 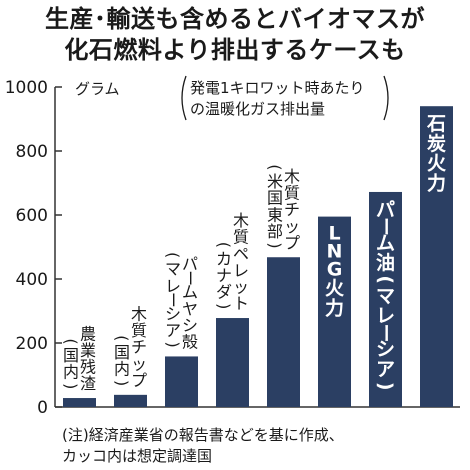 I want to click on chart-subtitle-line: の温暖化ガス排出量, so click(x=257, y=109).